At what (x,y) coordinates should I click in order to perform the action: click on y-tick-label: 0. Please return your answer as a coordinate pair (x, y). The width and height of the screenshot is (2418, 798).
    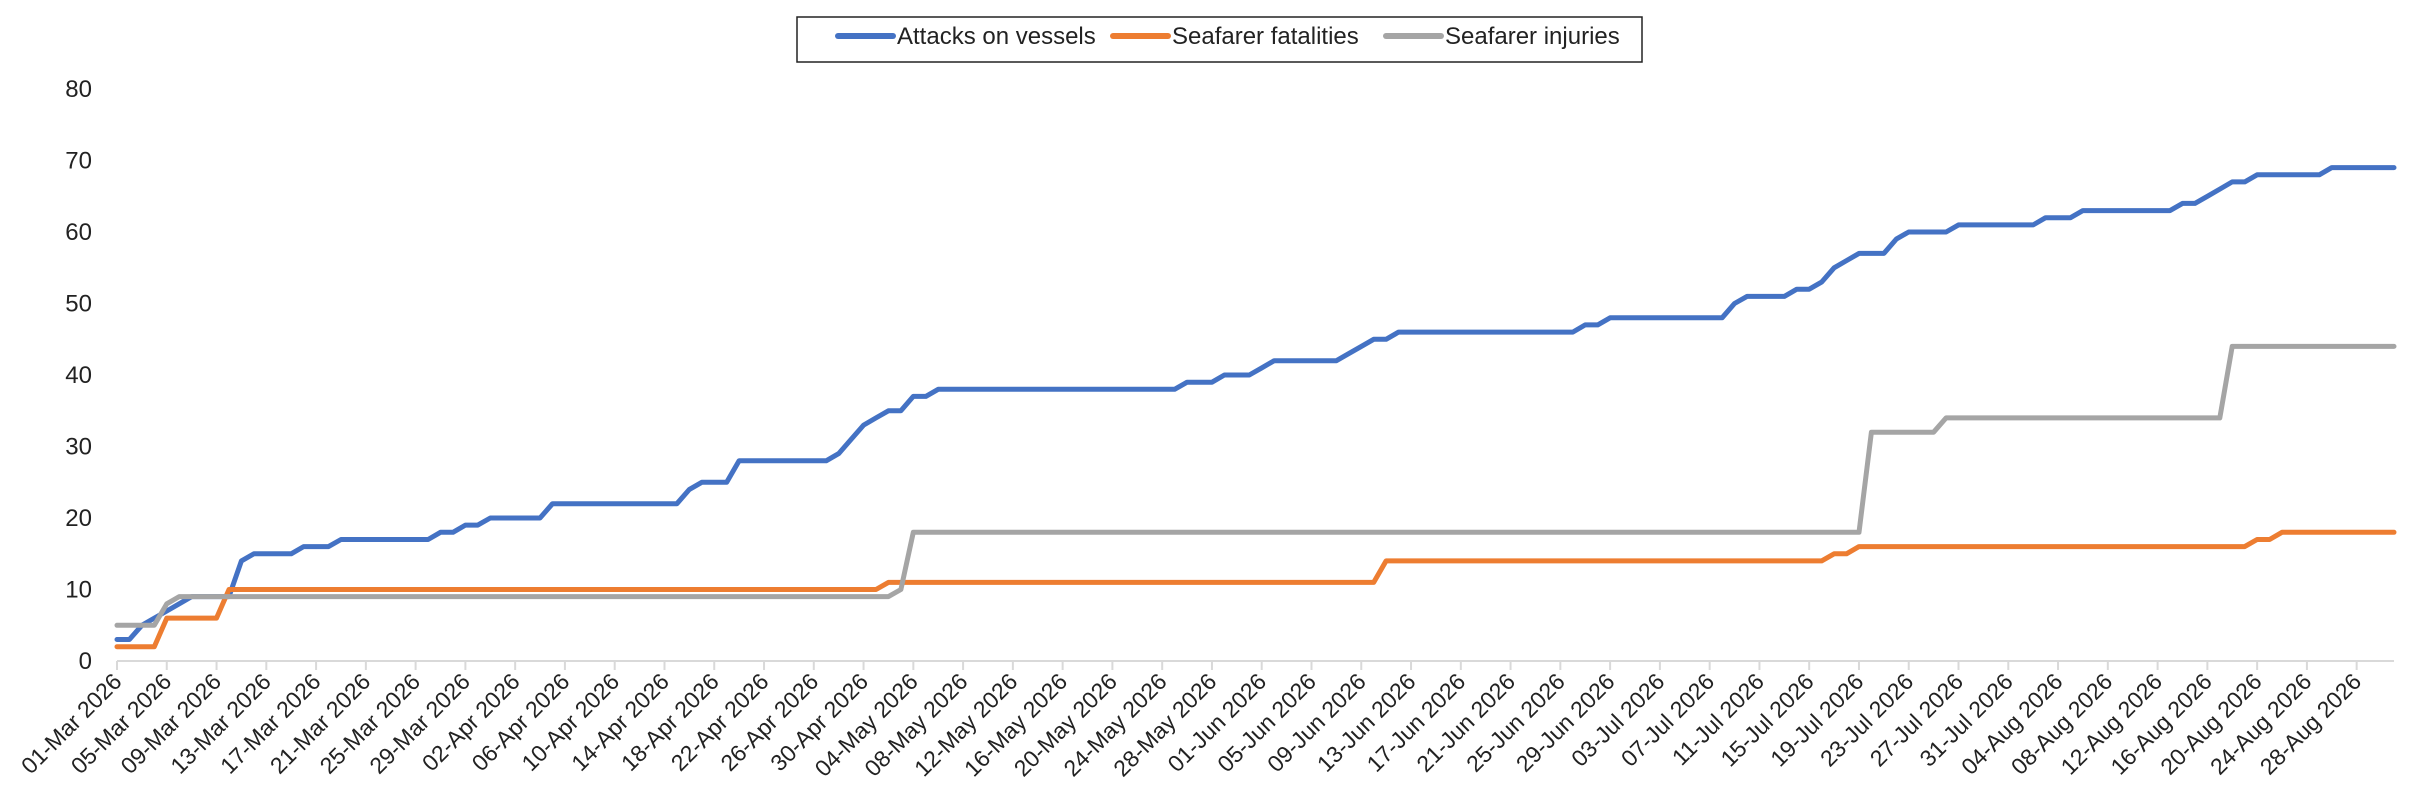
    Looking at the image, I should click on (85, 661).